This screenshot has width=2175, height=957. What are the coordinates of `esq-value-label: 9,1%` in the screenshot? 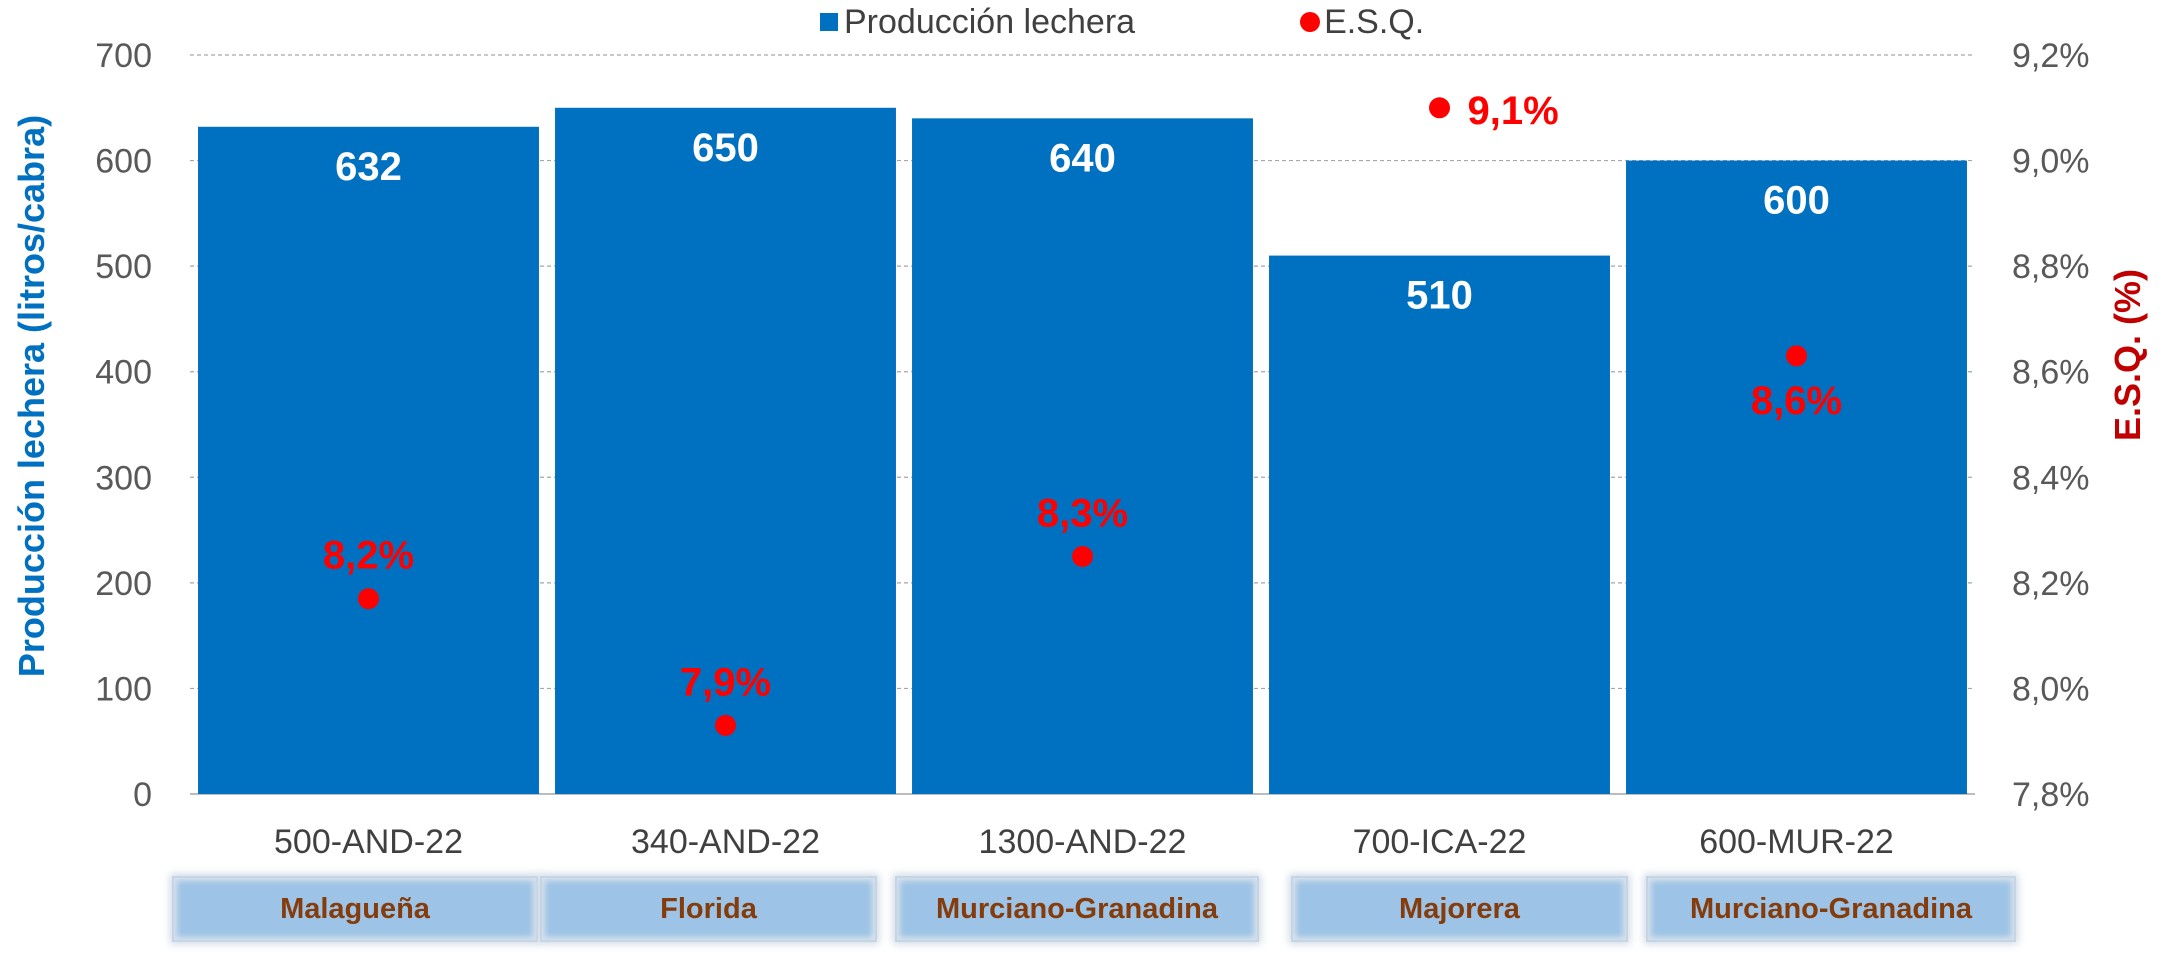 It's located at (1513, 111).